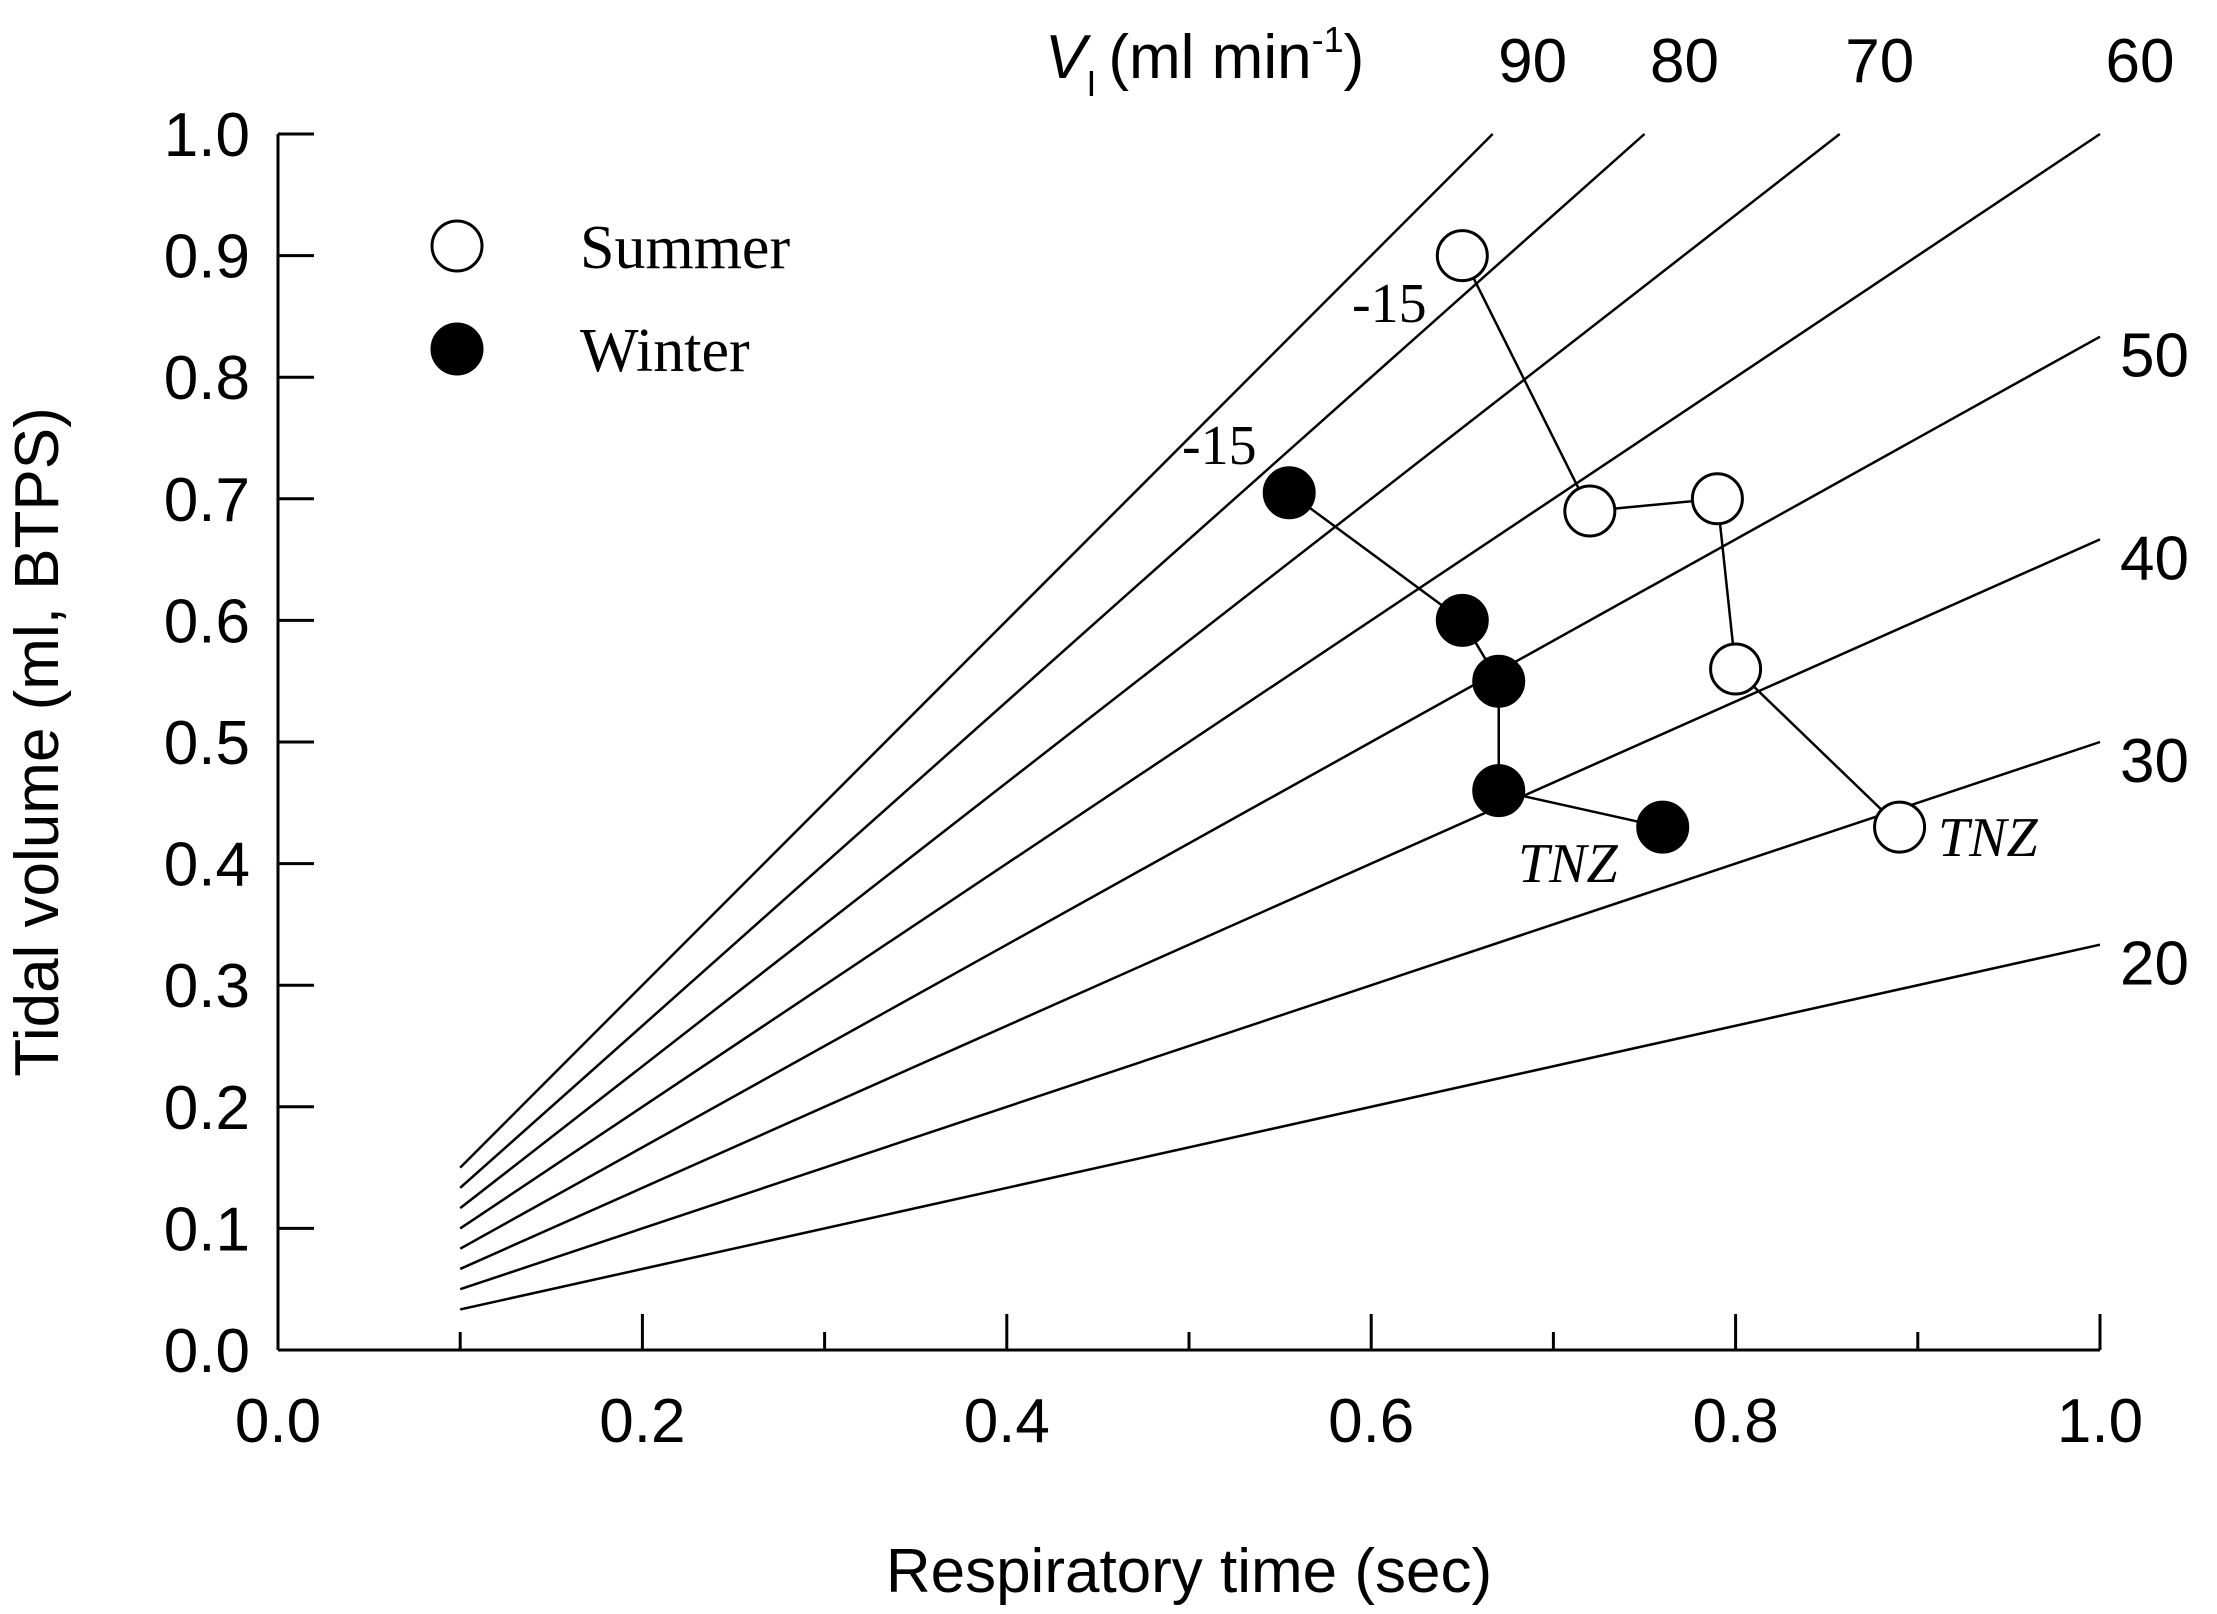 This screenshot has height=1614, width=2217. What do you see at coordinates (207, 865) in the screenshot?
I see `y-tick-label: 0.4` at bounding box center [207, 865].